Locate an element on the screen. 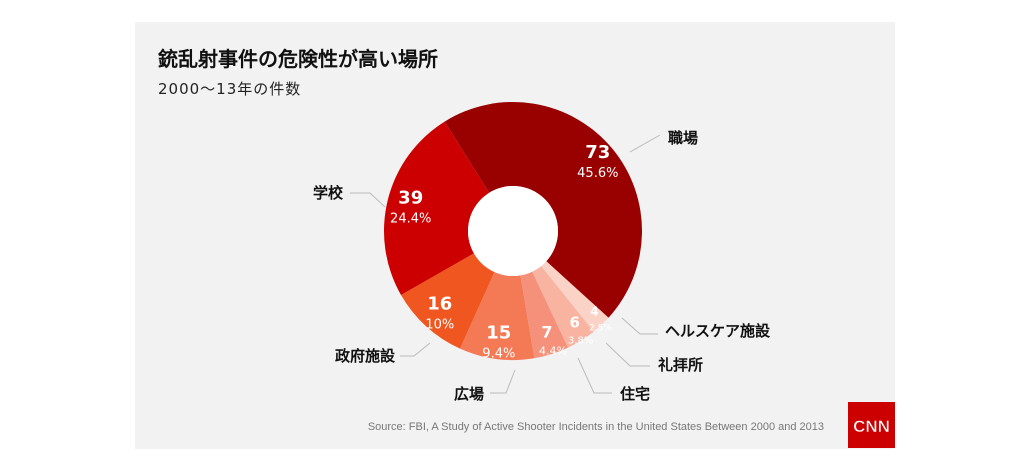 This screenshot has width=1024, height=475. percent-label: 3.8% is located at coordinates (580, 341).